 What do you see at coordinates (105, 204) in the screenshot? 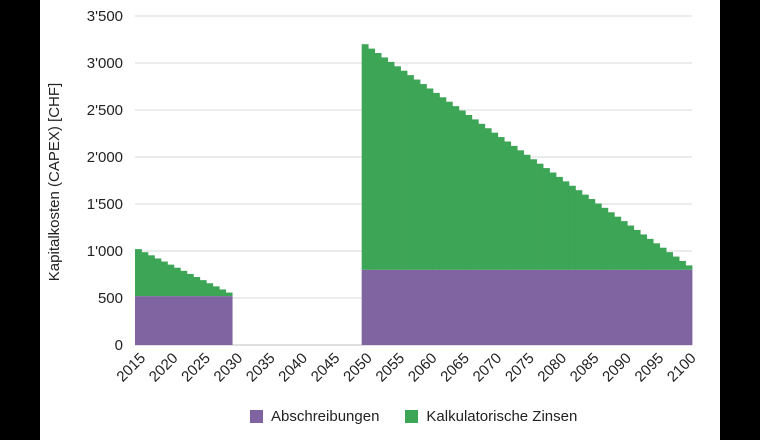
I see `y-tick-label: 1'500` at bounding box center [105, 204].